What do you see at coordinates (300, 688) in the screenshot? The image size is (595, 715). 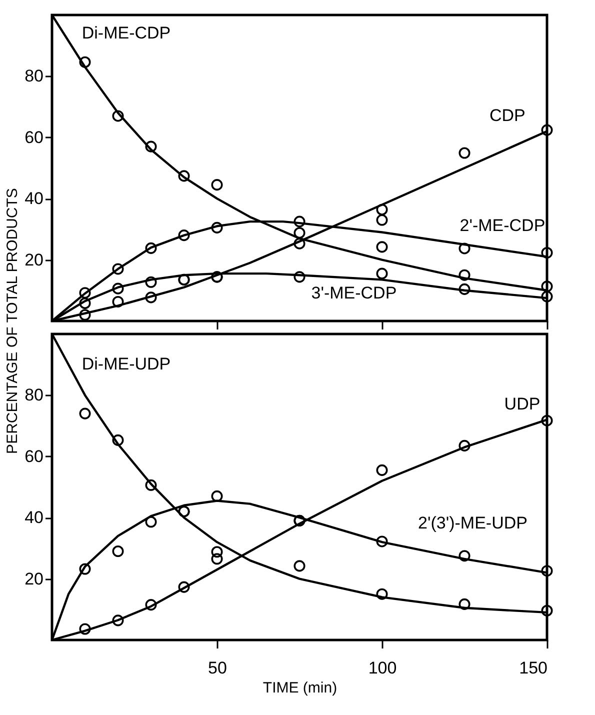 I see `x-axis-title: TIME (min)` at bounding box center [300, 688].